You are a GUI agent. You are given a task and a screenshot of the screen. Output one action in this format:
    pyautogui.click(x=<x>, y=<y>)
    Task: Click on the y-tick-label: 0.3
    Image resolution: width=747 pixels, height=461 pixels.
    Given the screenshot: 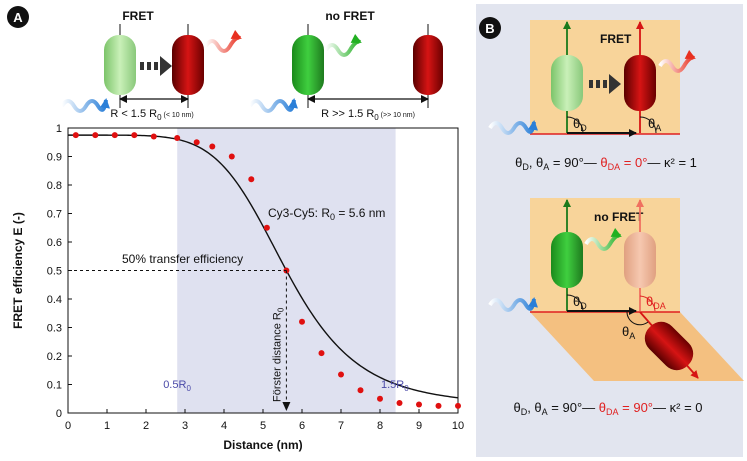 What is the action you would take?
    pyautogui.click(x=54, y=329)
    